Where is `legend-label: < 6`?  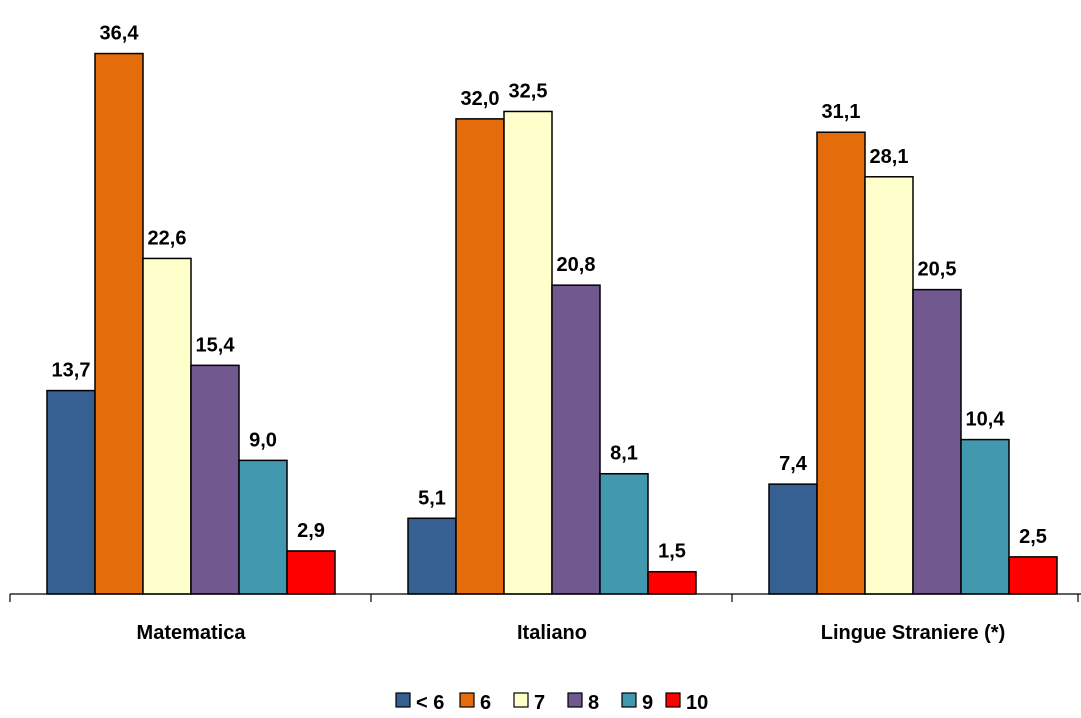
legend-label: < 6 is located at coordinates (430, 702).